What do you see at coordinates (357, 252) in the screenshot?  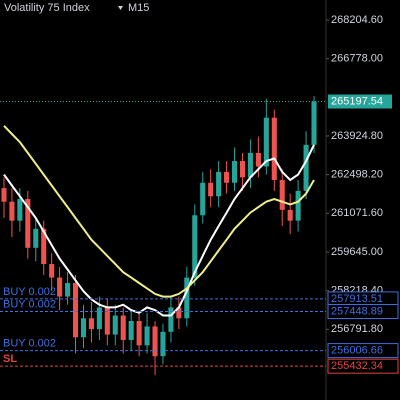 I see `y-tick-label: 259645.00` at bounding box center [357, 252].